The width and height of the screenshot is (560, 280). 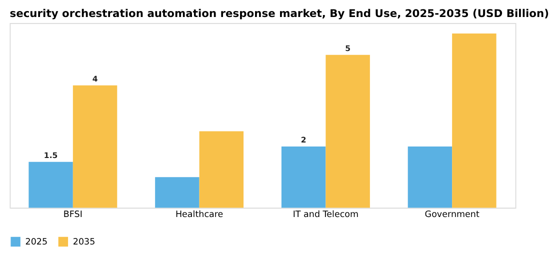 I want to click on x-tick-label: IT and Telecom, so click(x=325, y=215).